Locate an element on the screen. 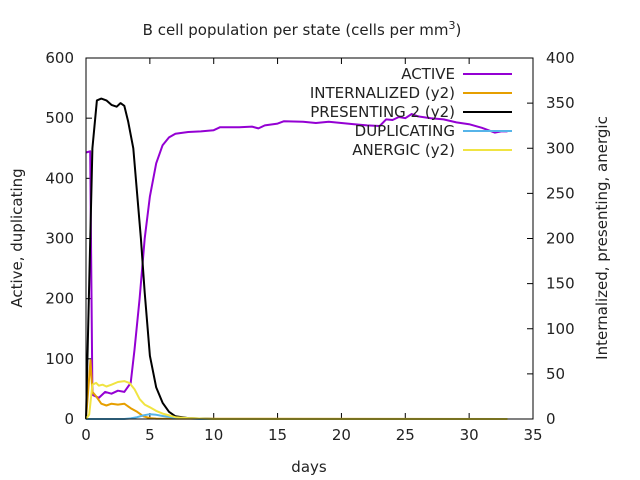 Image resolution: width=640 pixels, height=480 pixels. legend-label: ACTIVE is located at coordinates (428, 74).